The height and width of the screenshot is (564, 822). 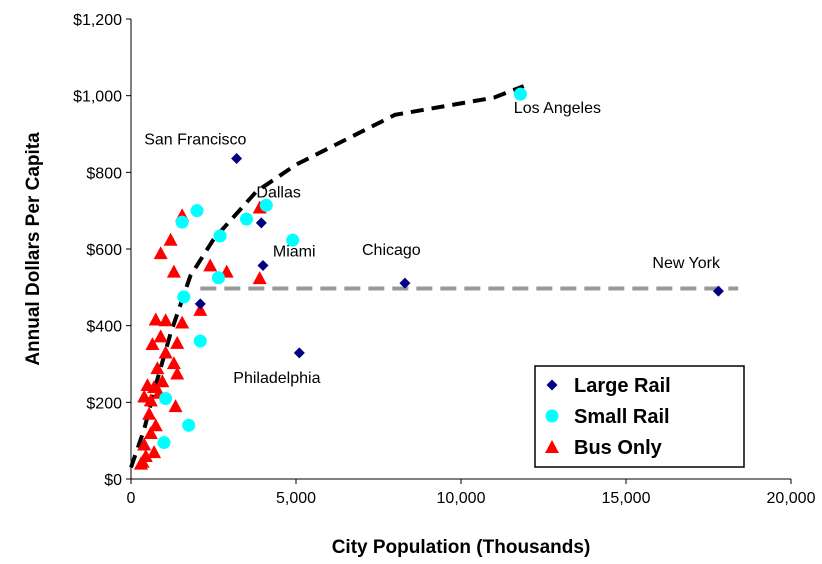 I want to click on x-axis-title: City Population (Thousands), so click(x=461, y=547).